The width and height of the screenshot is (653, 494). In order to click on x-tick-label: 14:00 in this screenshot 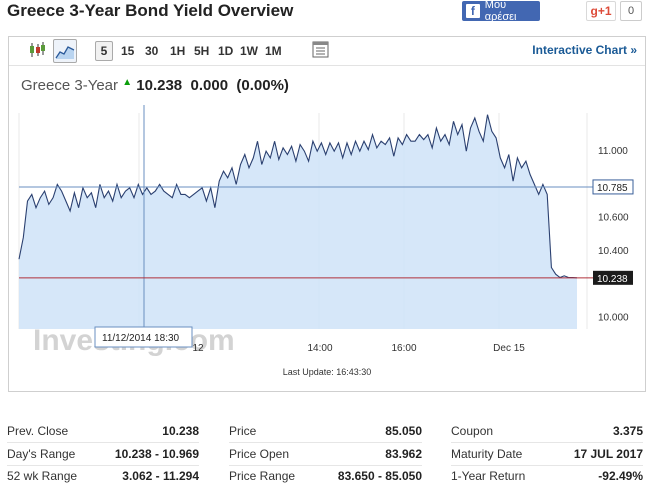, I will do `click(319, 348)`.